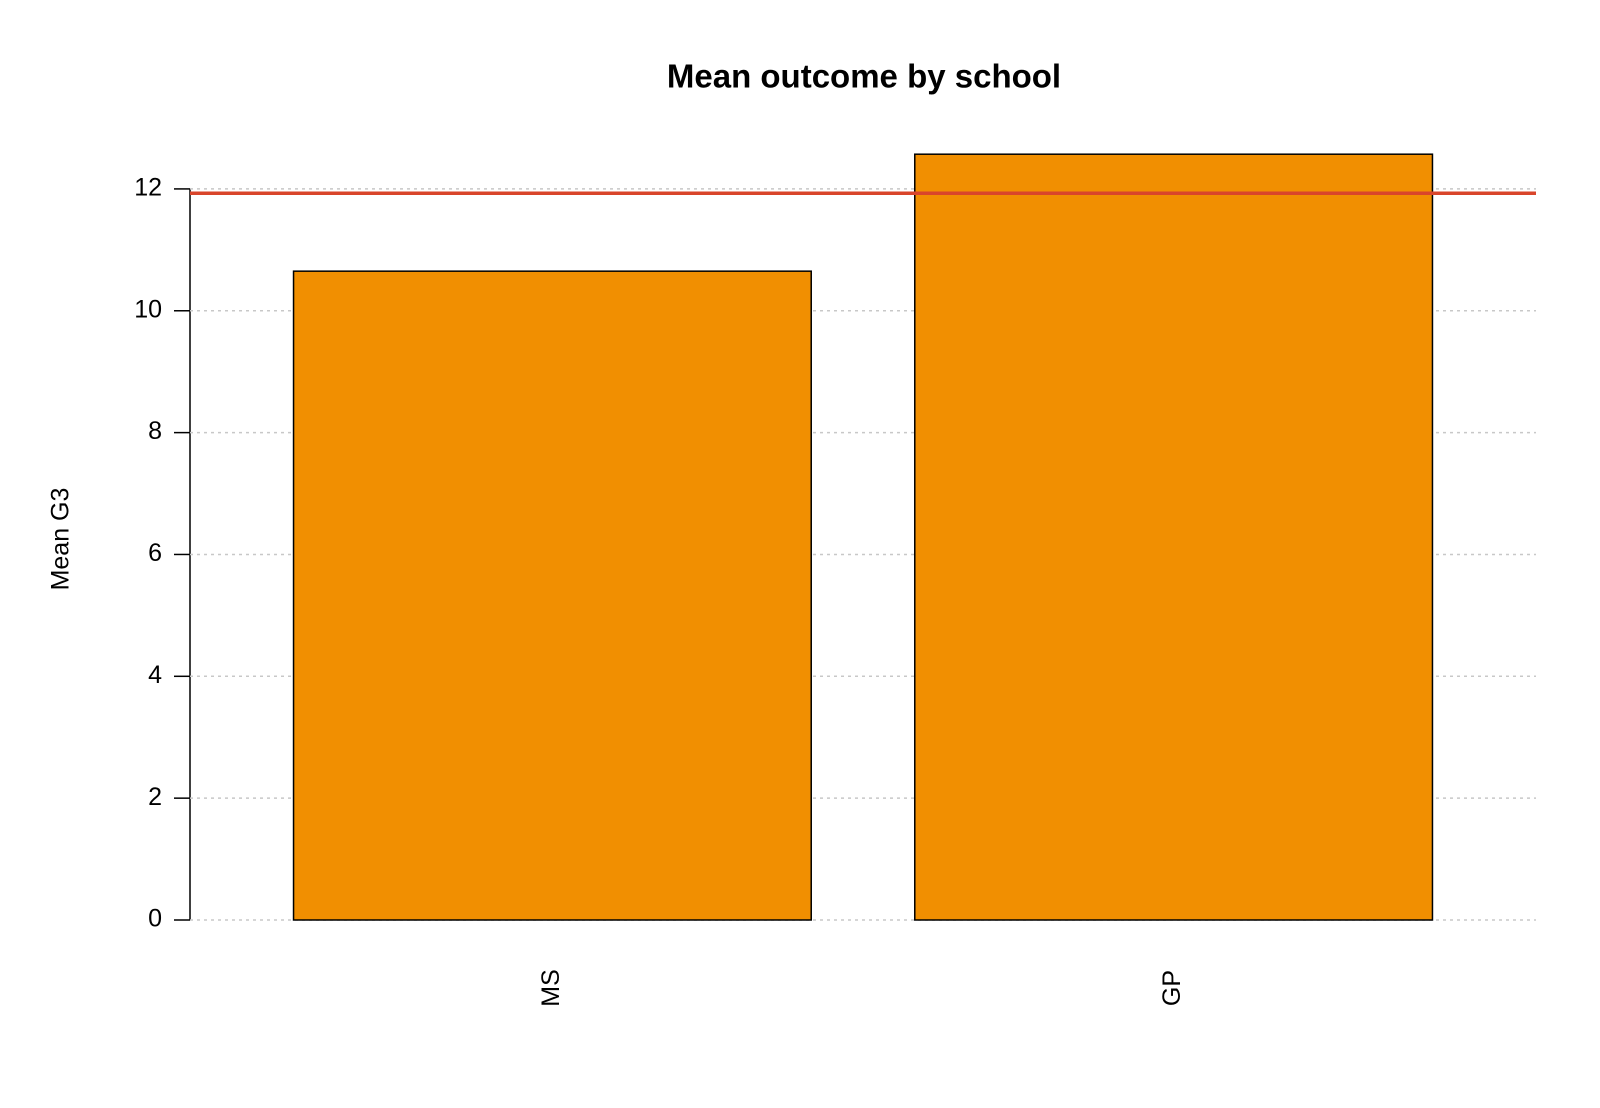 This screenshot has height=1108, width=1600. I want to click on x-tick-label: MS, so click(551, 988).